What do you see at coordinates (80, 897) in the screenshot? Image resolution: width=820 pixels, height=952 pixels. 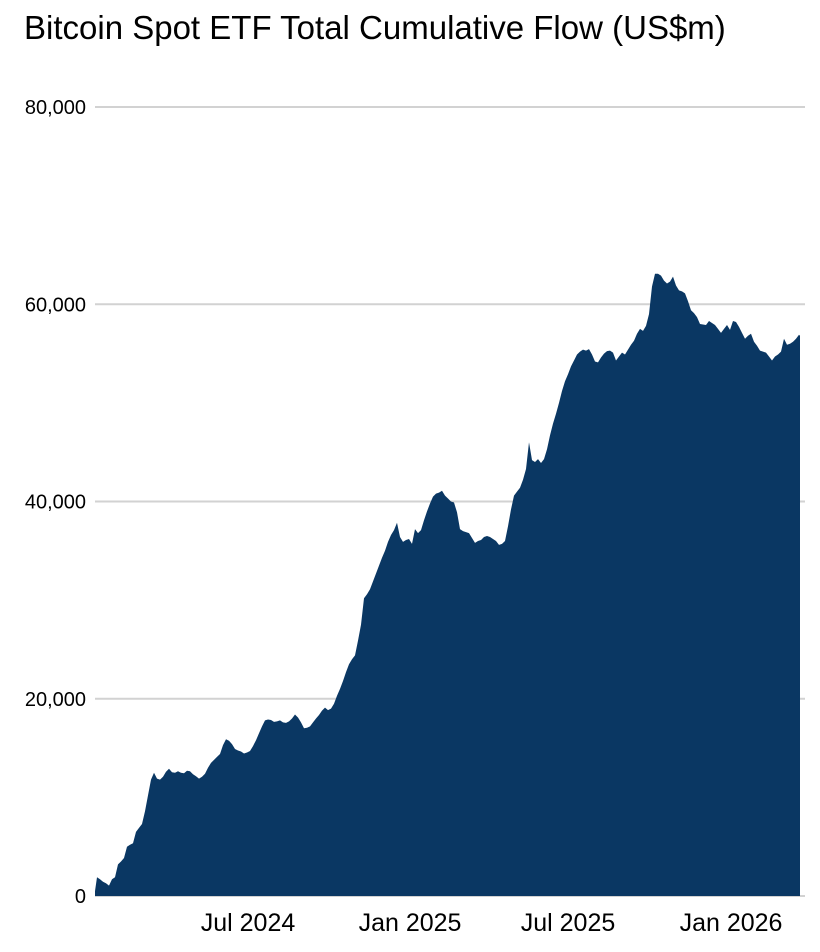 I see `y-tick-label-0: 0` at bounding box center [80, 897].